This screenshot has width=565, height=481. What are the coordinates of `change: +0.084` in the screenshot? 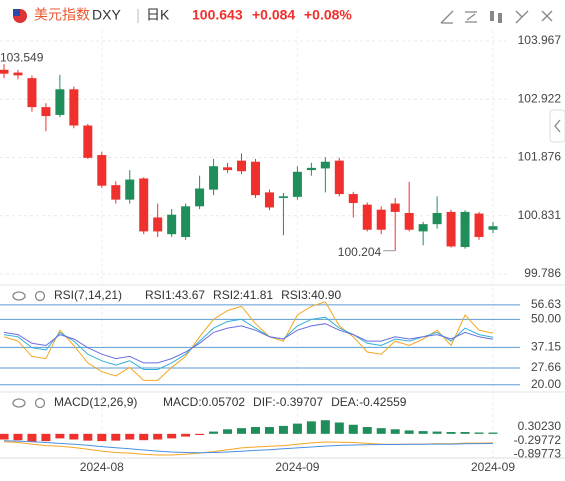 It's located at (273, 15).